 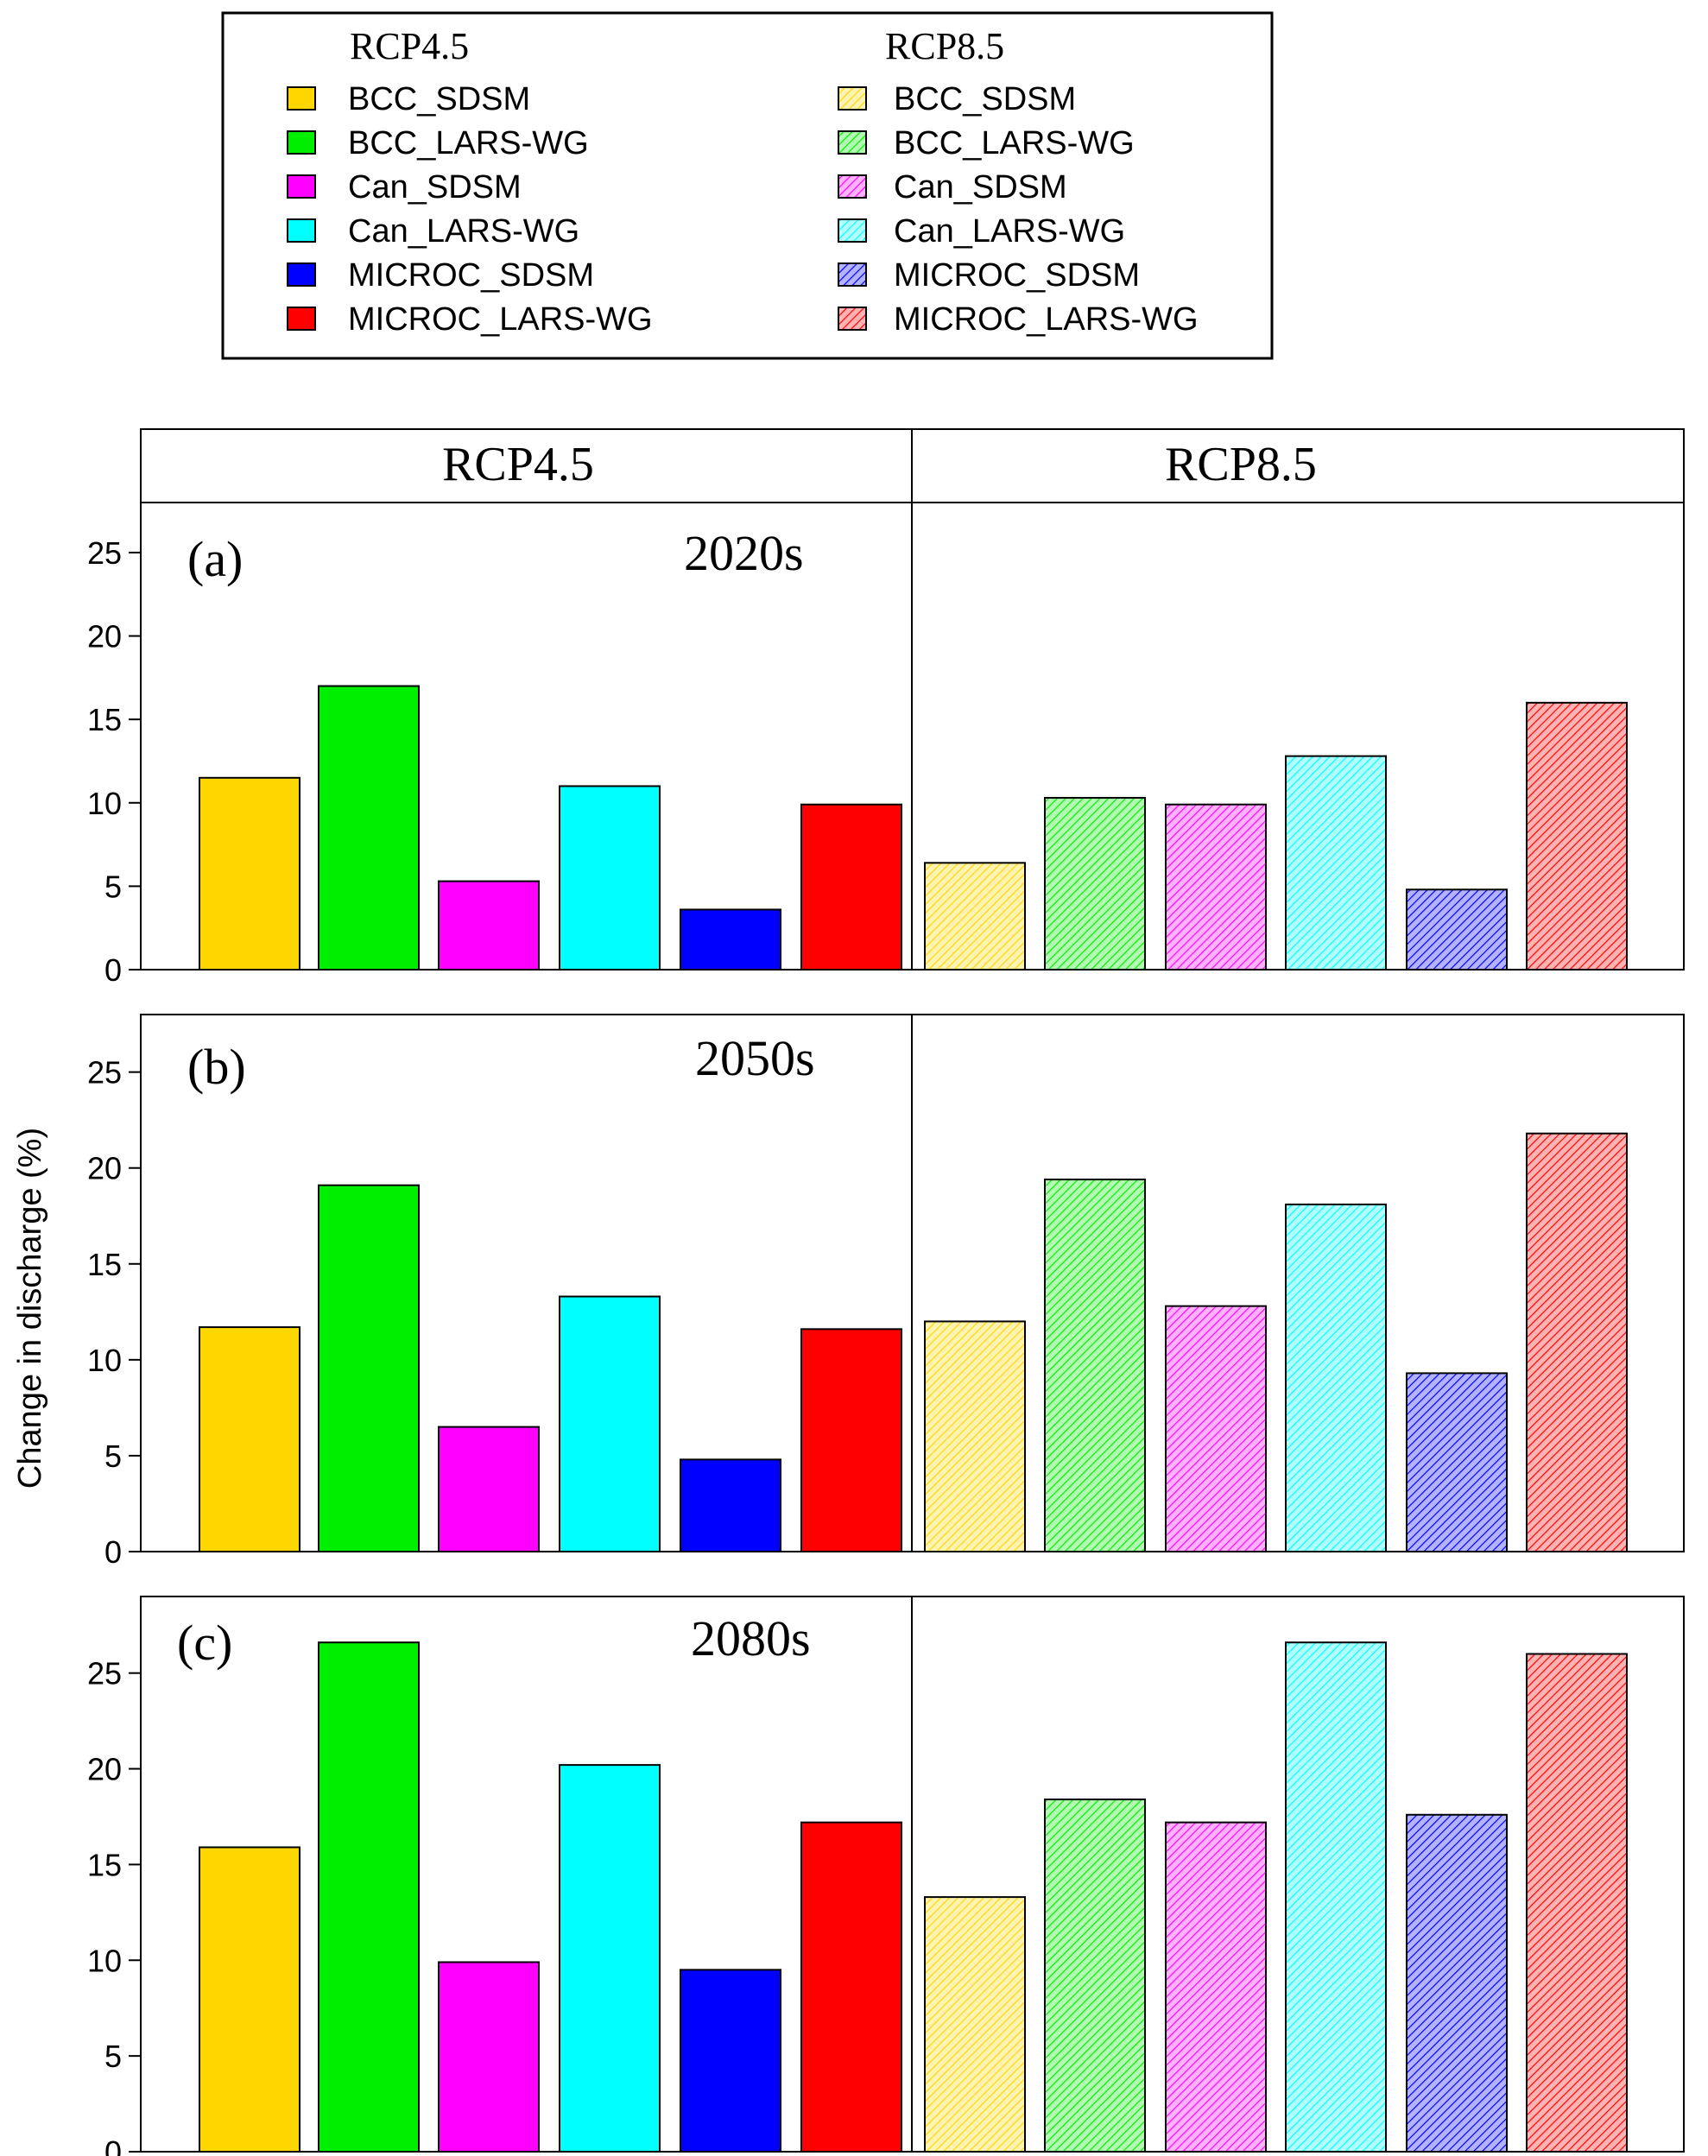 I want to click on bar-rcp85-microc-sdsm-2050s, so click(x=1457, y=1462).